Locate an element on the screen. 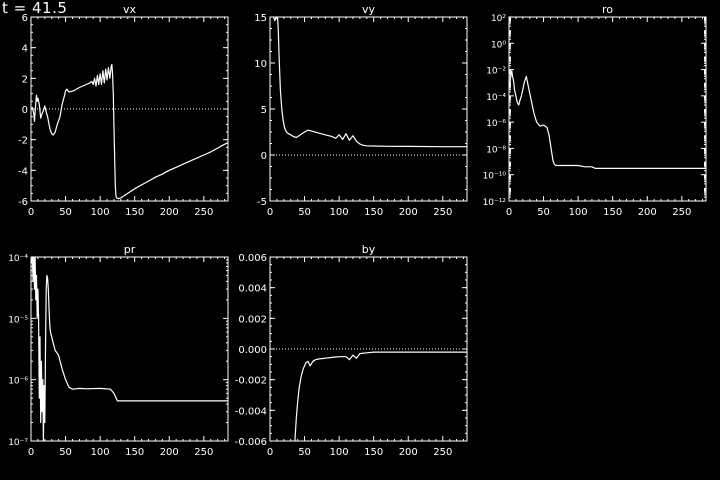 The width and height of the screenshot is (720, 480). y-tick-label: 10⁻⁸ is located at coordinates (496, 150).